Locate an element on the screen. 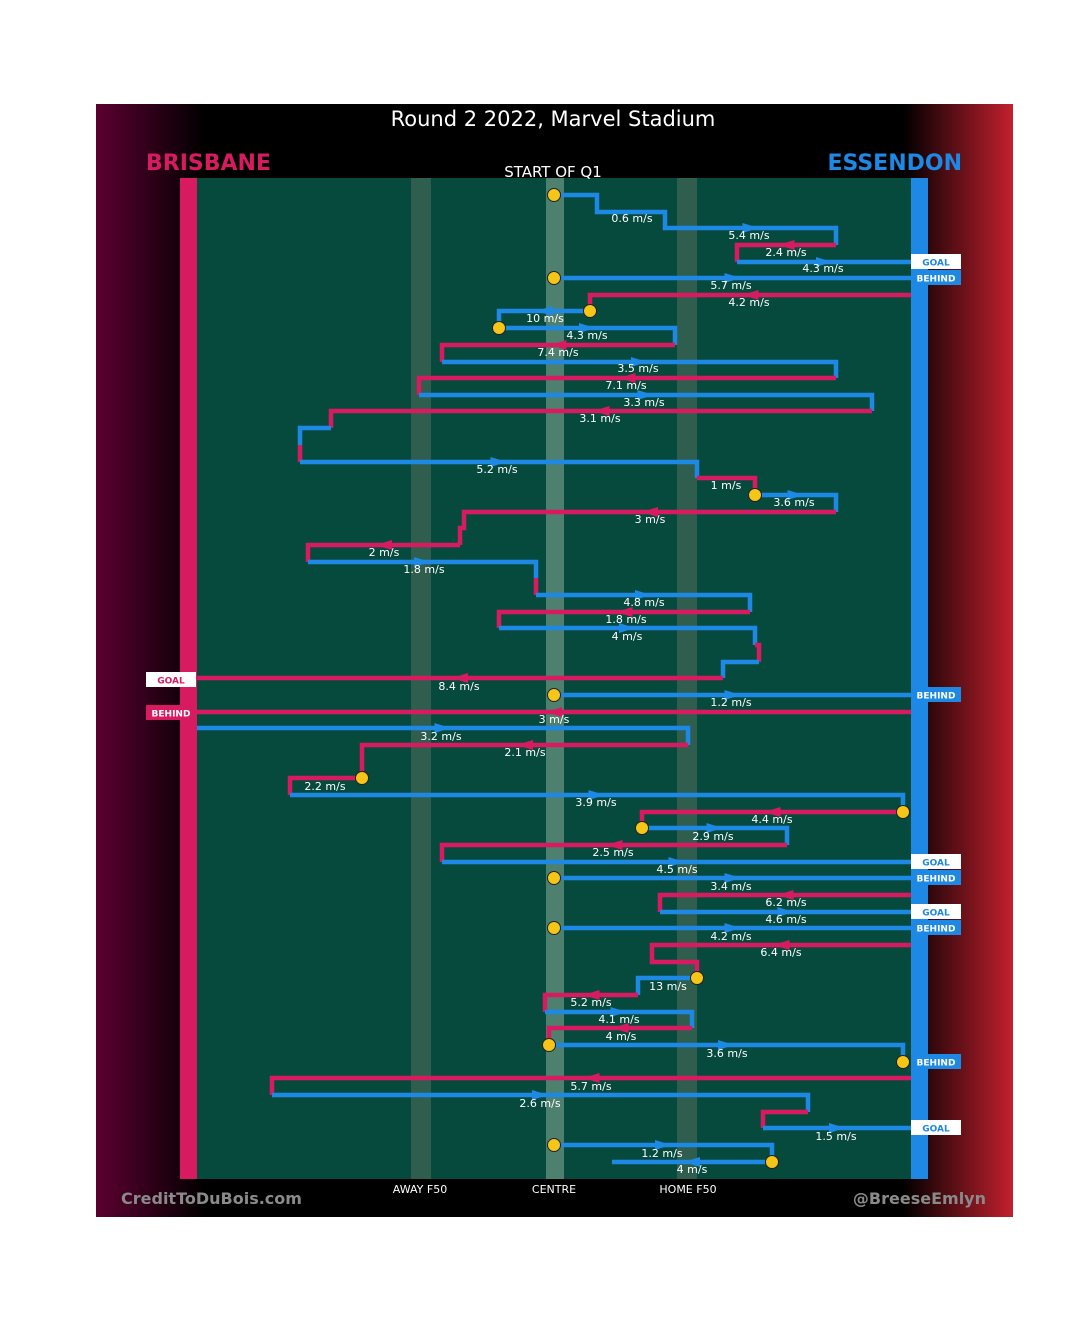 The height and width of the screenshot is (1335, 1080). speed-label-16: 3 m/s is located at coordinates (650, 519).